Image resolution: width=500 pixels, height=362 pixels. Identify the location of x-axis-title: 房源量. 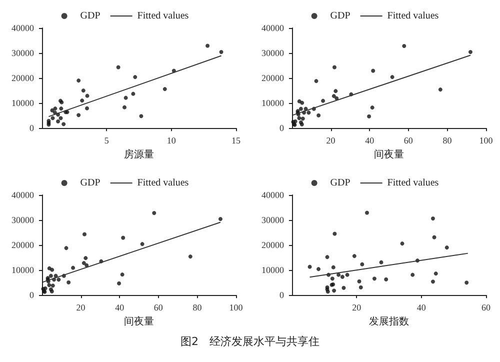
(139, 154).